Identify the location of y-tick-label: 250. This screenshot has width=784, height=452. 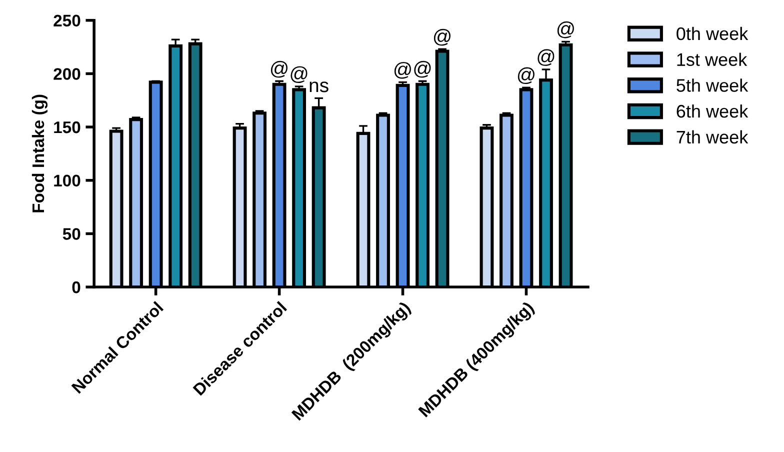
(67, 20).